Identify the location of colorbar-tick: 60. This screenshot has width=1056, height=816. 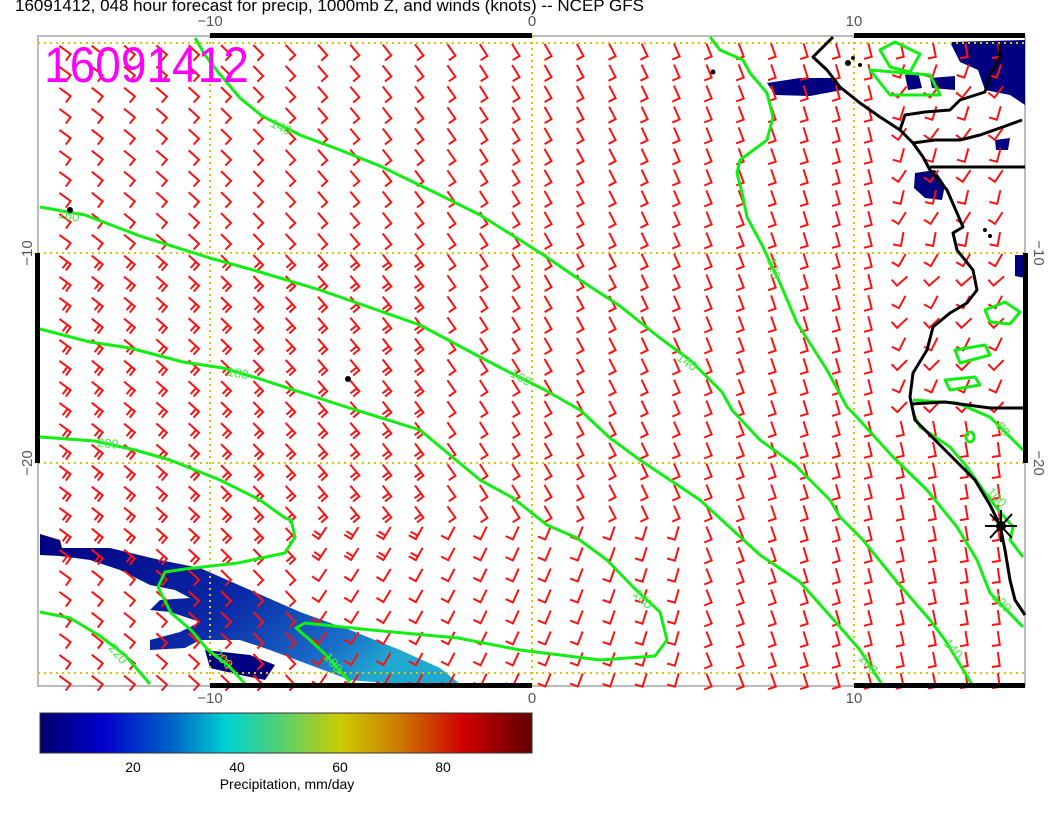
(340, 767).